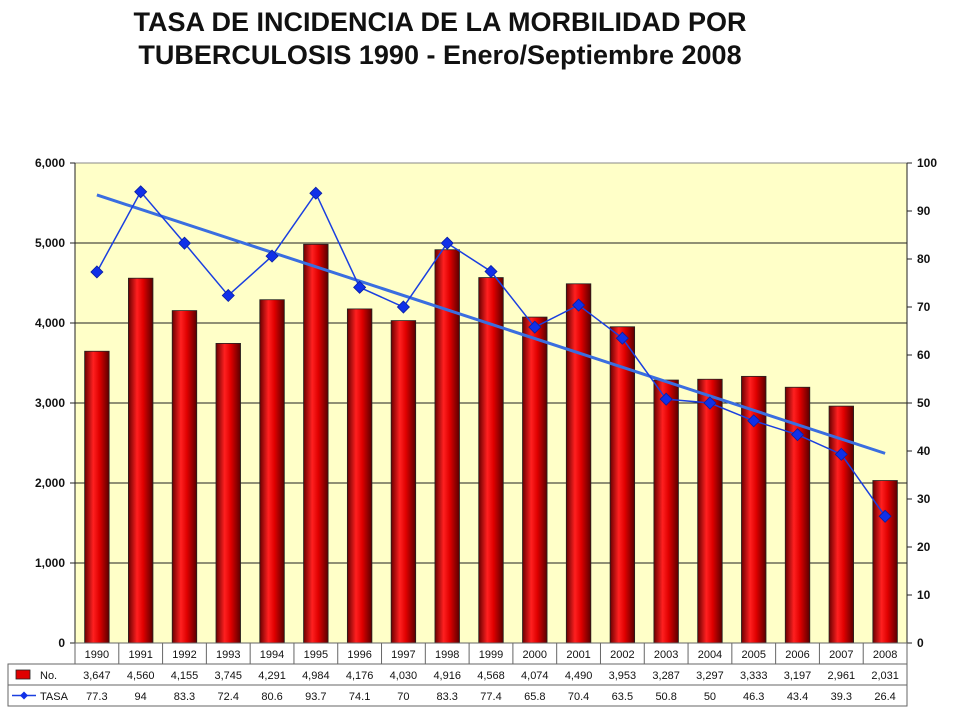 The image size is (960, 720). What do you see at coordinates (927, 163) in the screenshot?
I see `y-right-tick-label: 100` at bounding box center [927, 163].